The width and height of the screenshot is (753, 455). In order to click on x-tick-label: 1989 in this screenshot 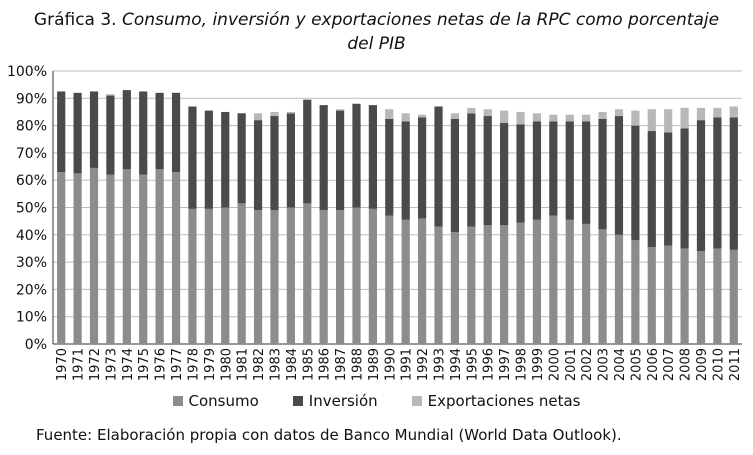, I will do `click(374, 364)`.